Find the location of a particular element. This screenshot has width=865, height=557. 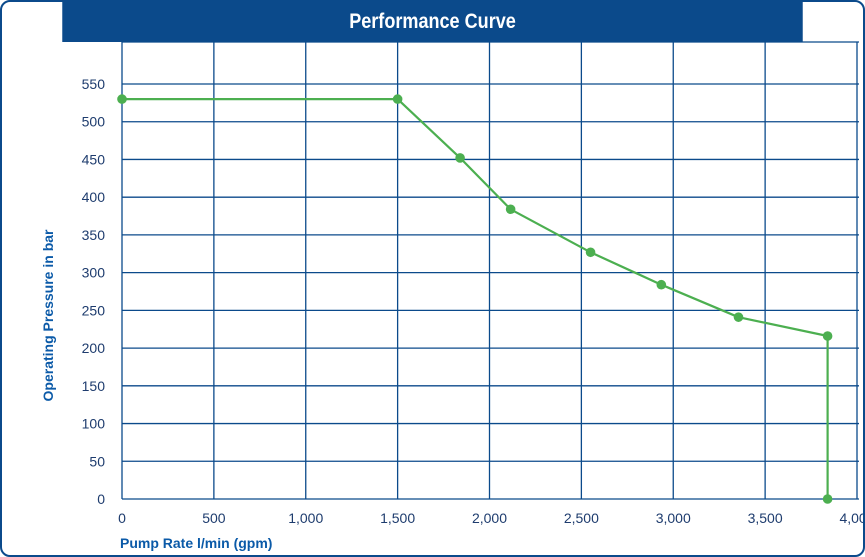

y-tick-label: 450 is located at coordinates (94, 159).